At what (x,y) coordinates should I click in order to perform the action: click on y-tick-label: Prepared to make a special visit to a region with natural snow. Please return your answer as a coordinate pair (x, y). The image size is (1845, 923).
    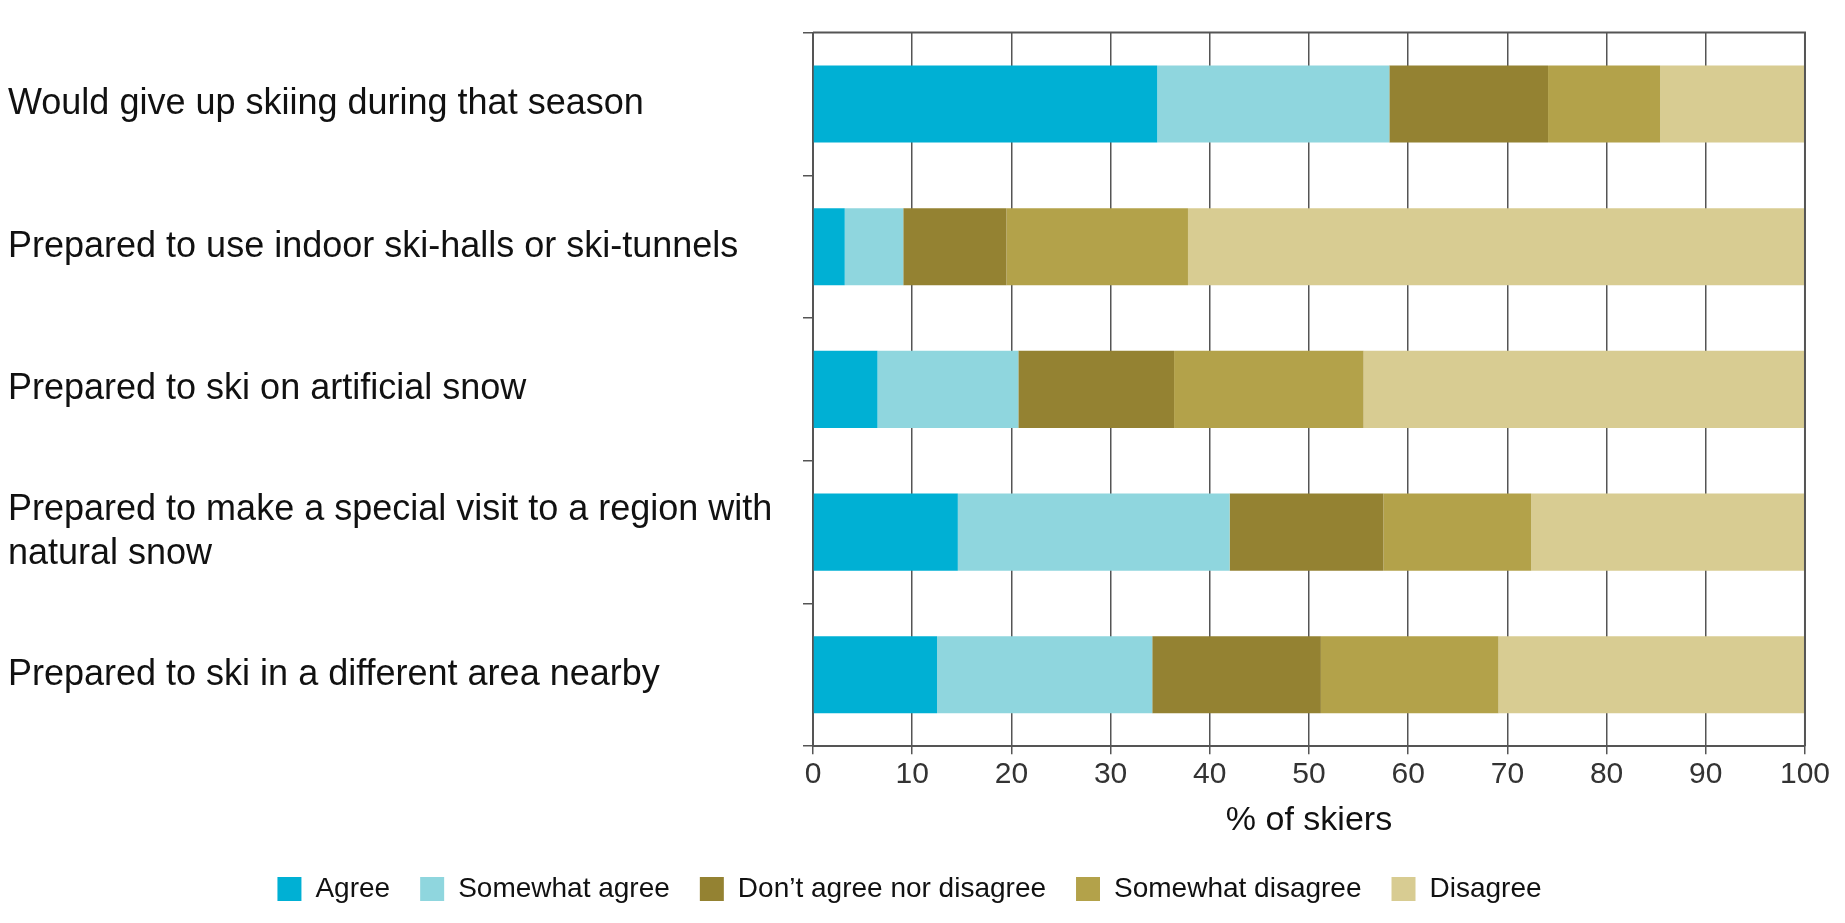
    Looking at the image, I should click on (390, 529).